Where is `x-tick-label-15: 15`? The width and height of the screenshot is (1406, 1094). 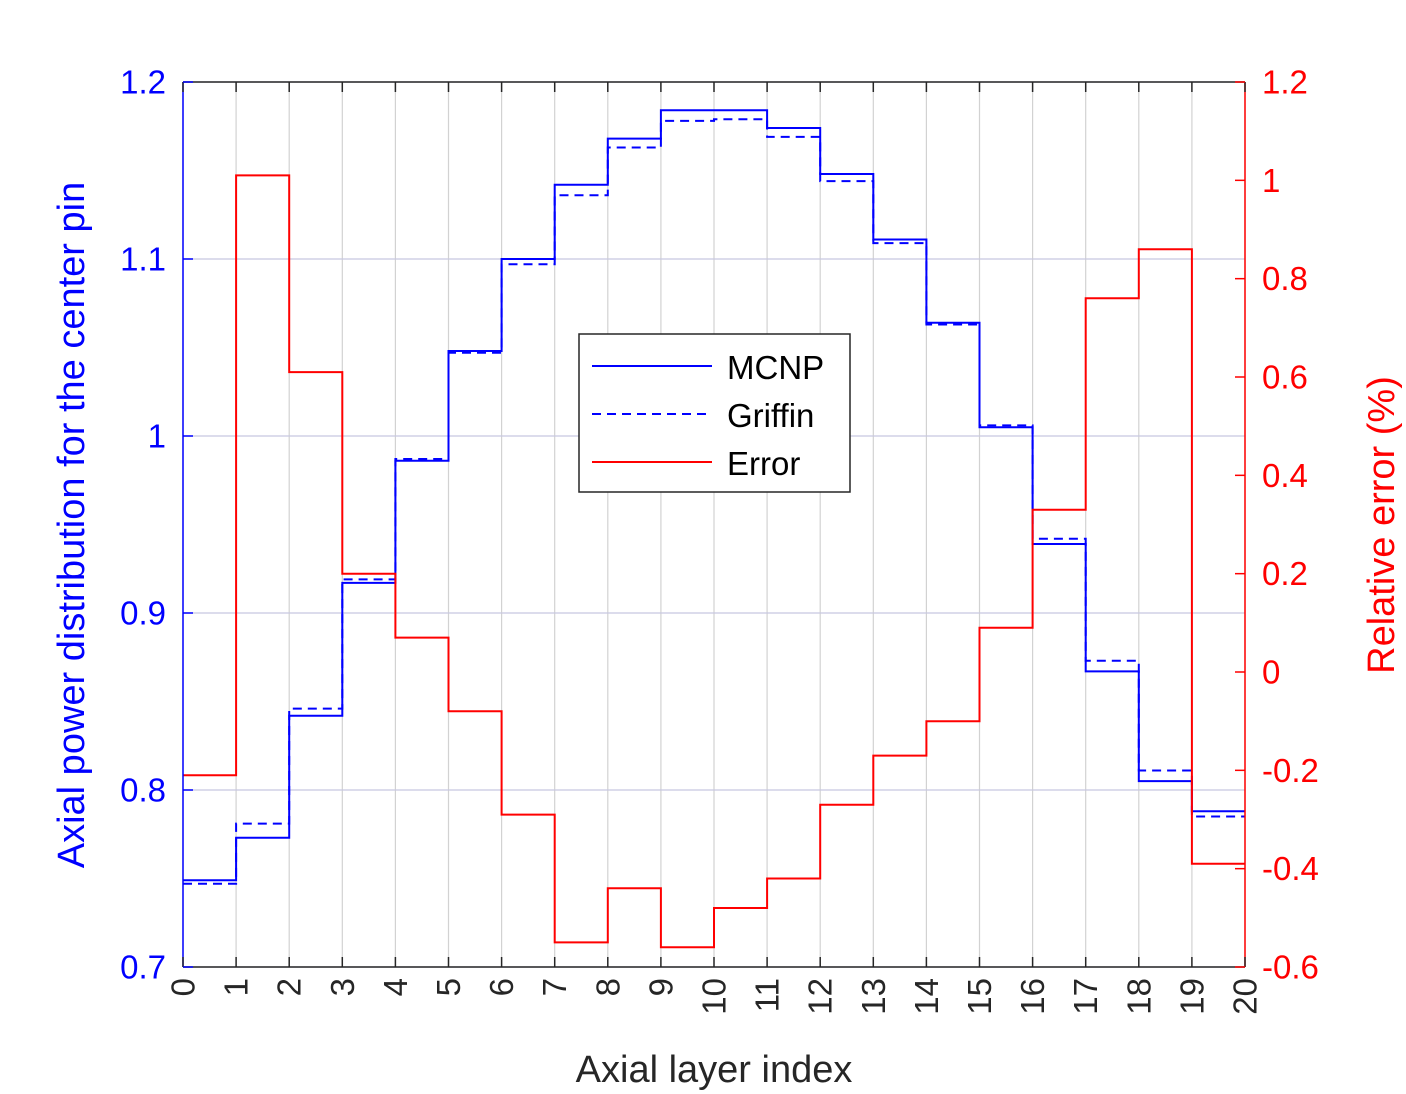 x-tick-label-15: 15 is located at coordinates (979, 996).